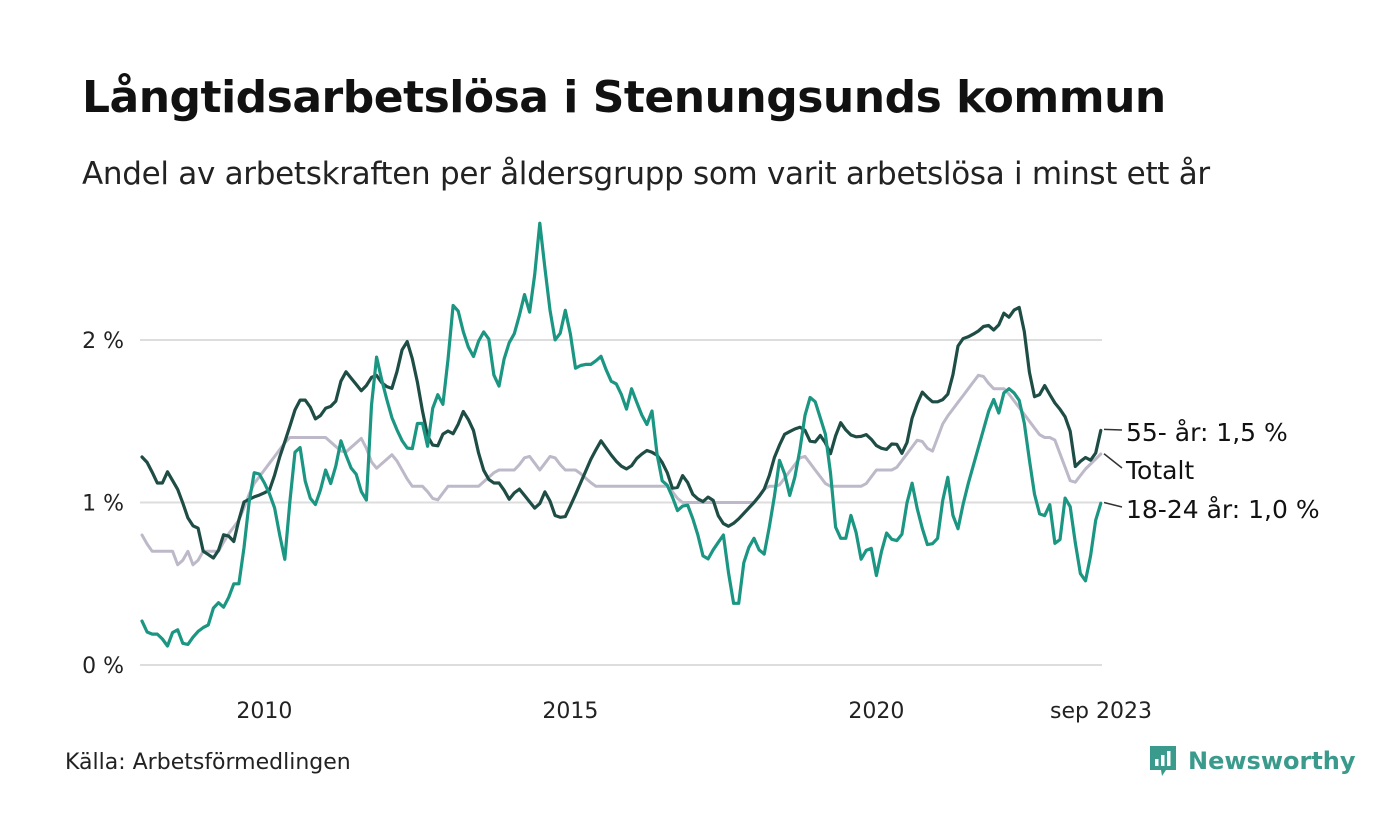 Image resolution: width=1400 pixels, height=840 pixels. I want to click on newsworthy-logo-icon, so click(1163, 761).